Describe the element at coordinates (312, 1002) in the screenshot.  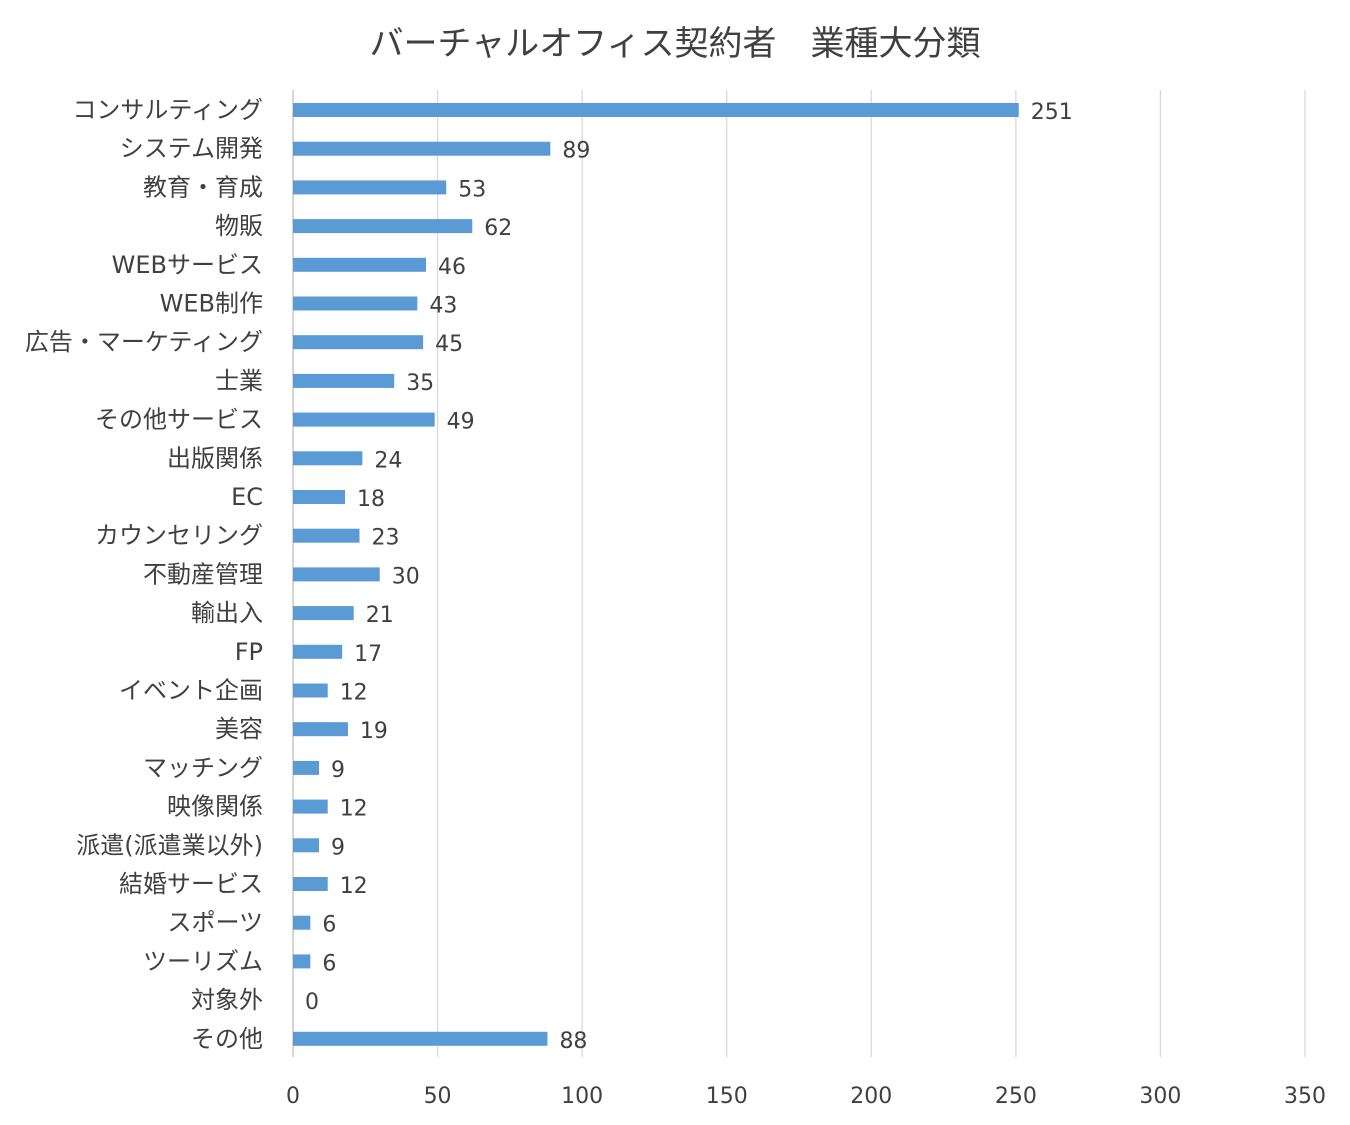
I see `data-label: 0` at that location.